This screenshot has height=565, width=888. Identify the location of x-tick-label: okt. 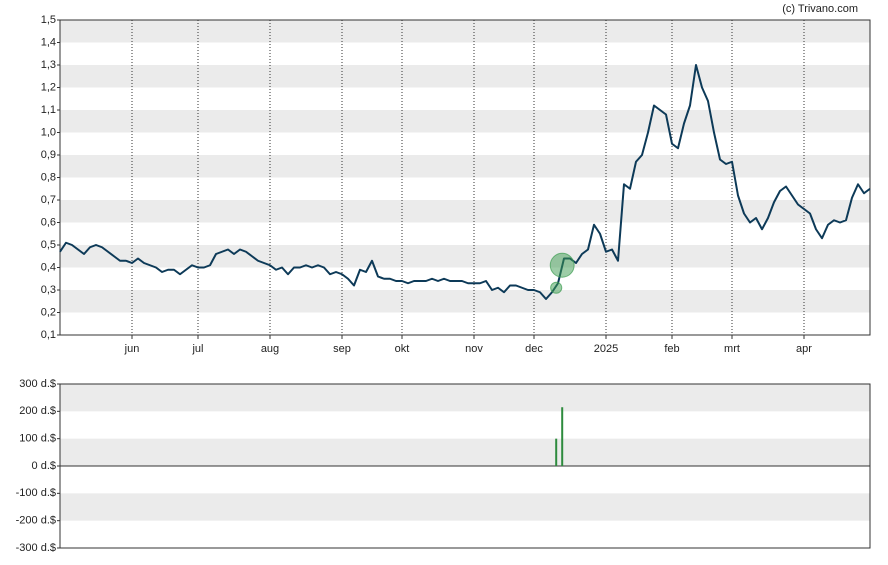
(402, 349).